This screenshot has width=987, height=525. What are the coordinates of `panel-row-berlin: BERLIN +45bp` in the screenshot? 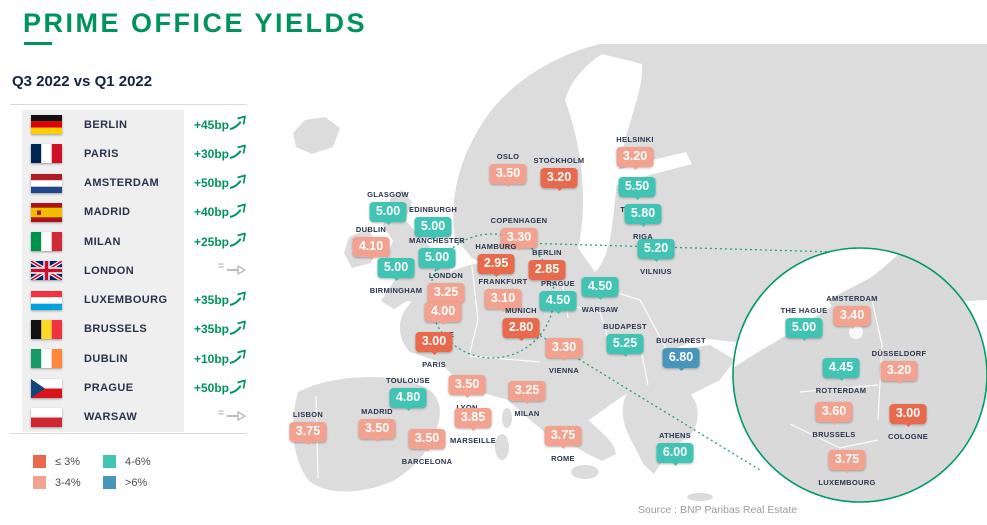 It's located at (135, 124).